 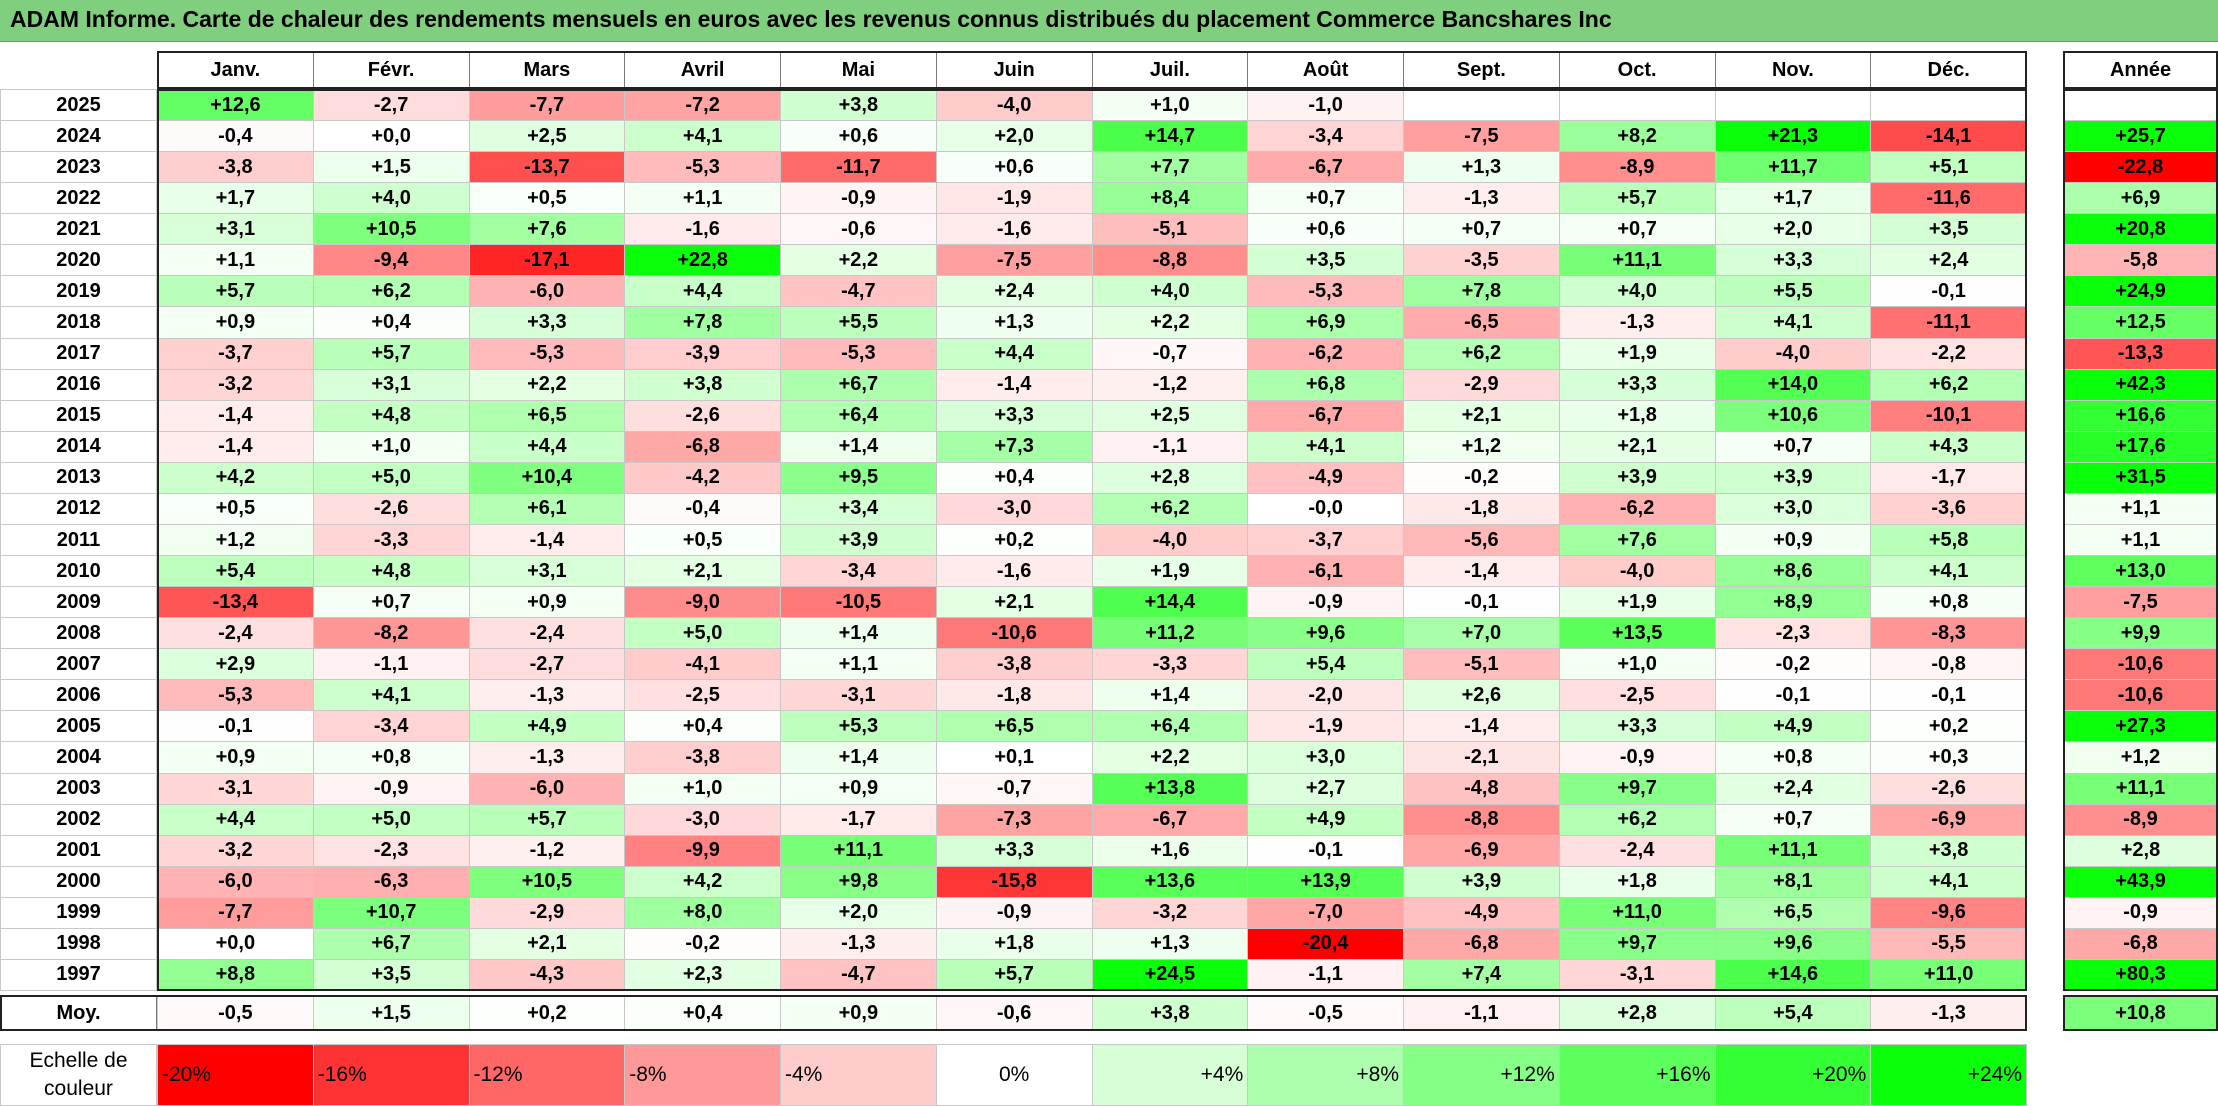 What do you see at coordinates (547, 167) in the screenshot?
I see `heatmap-cell: -13,7` at bounding box center [547, 167].